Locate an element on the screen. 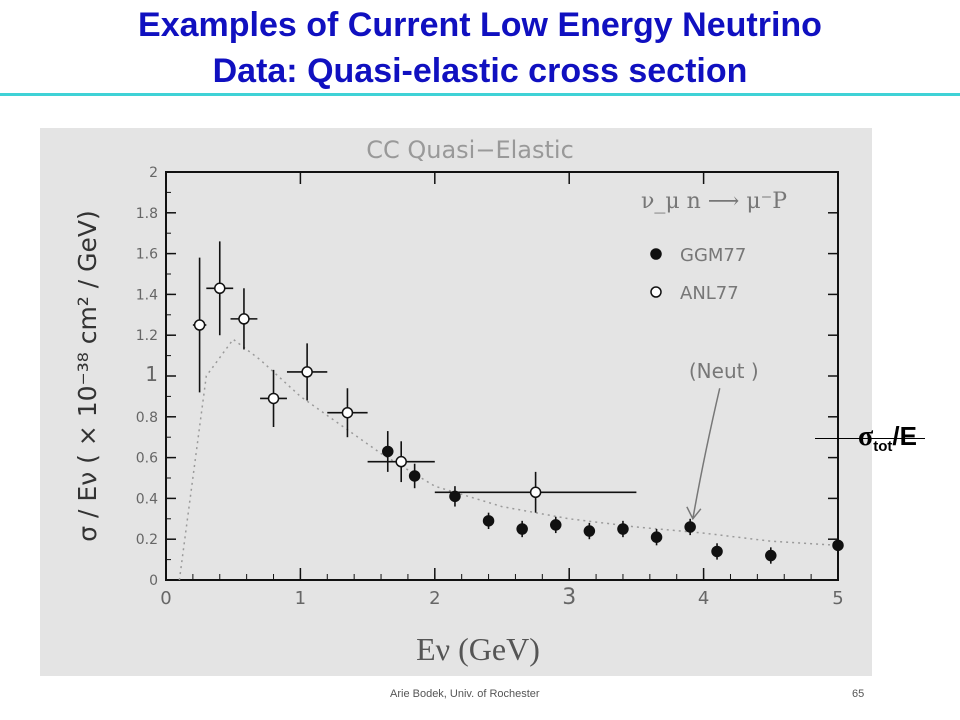 The width and height of the screenshot is (960, 720). legend-label-anl77: ANL77 is located at coordinates (709, 293).